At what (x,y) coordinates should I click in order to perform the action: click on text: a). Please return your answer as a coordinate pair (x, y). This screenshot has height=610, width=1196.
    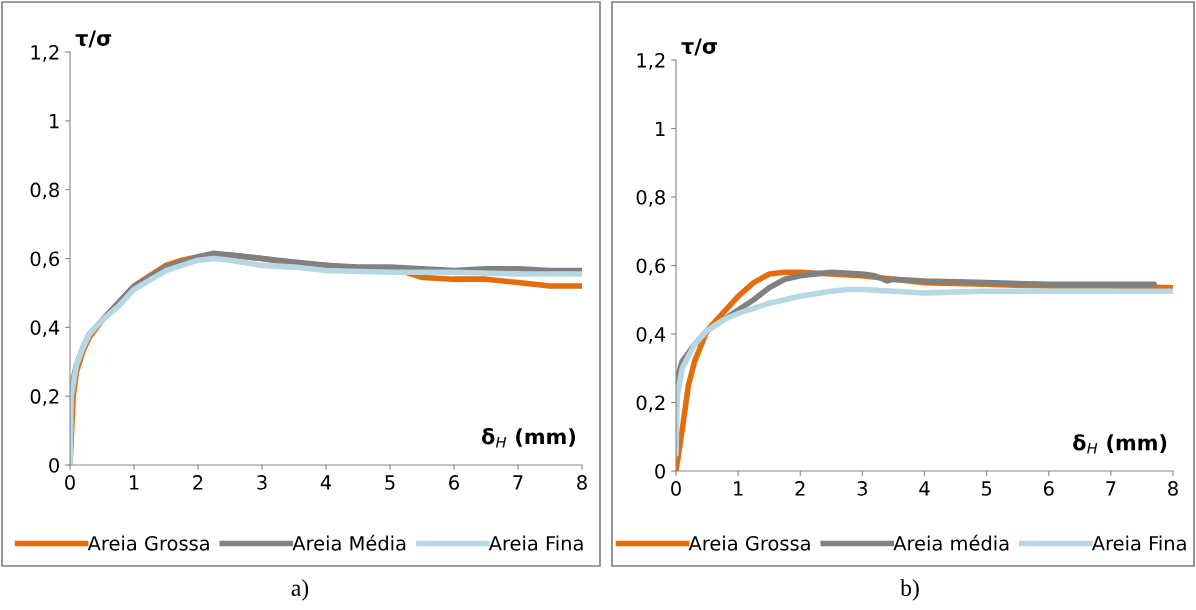
    Looking at the image, I should click on (300, 590).